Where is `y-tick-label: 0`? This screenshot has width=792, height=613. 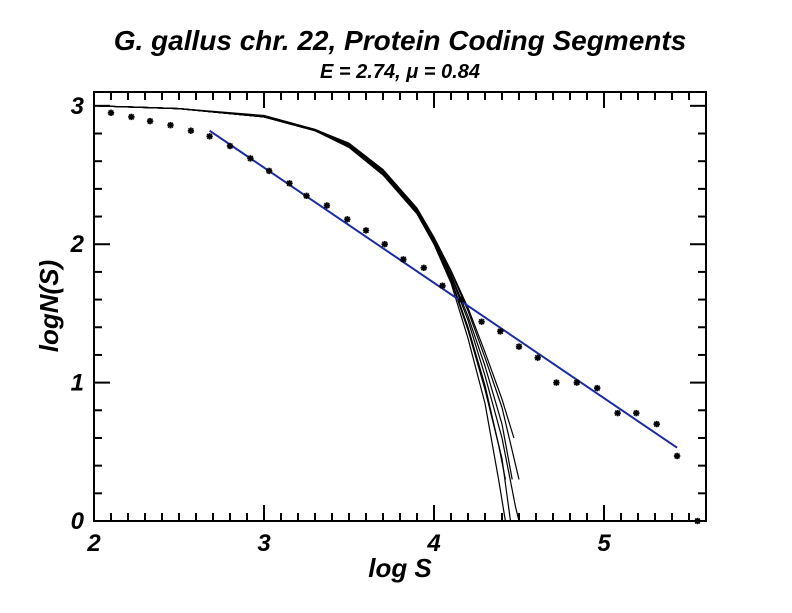
y-tick-label: 0 is located at coordinates (78, 521).